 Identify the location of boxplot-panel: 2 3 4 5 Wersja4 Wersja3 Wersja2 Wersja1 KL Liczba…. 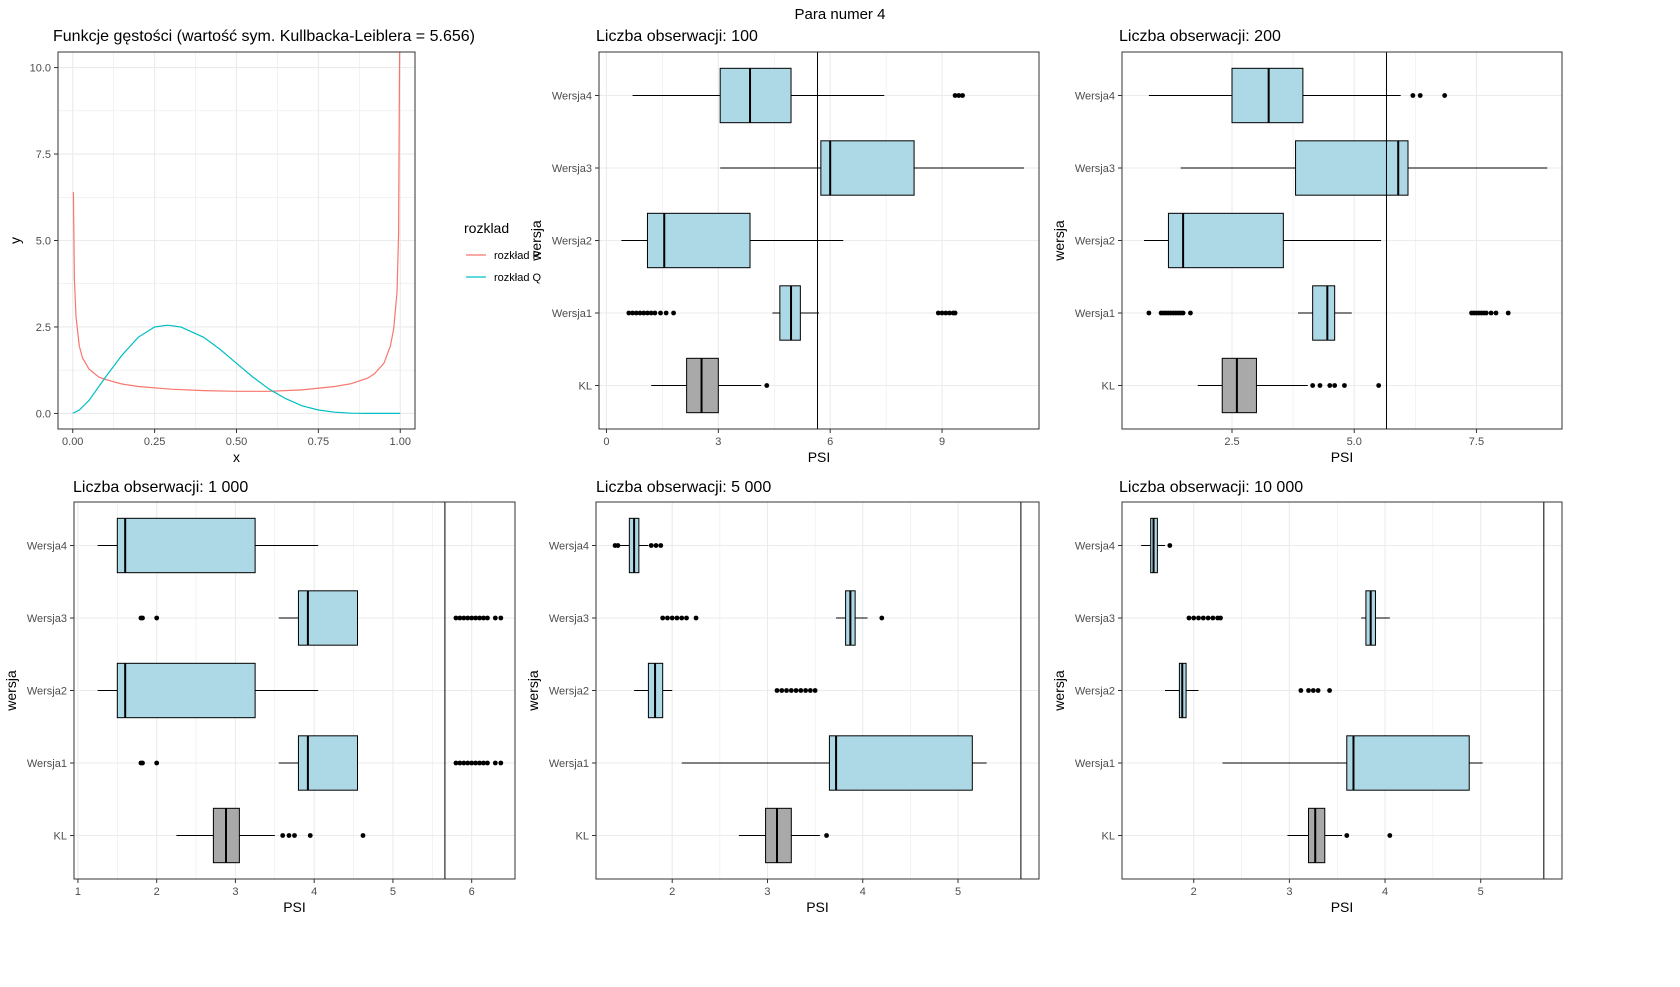
(782, 697).